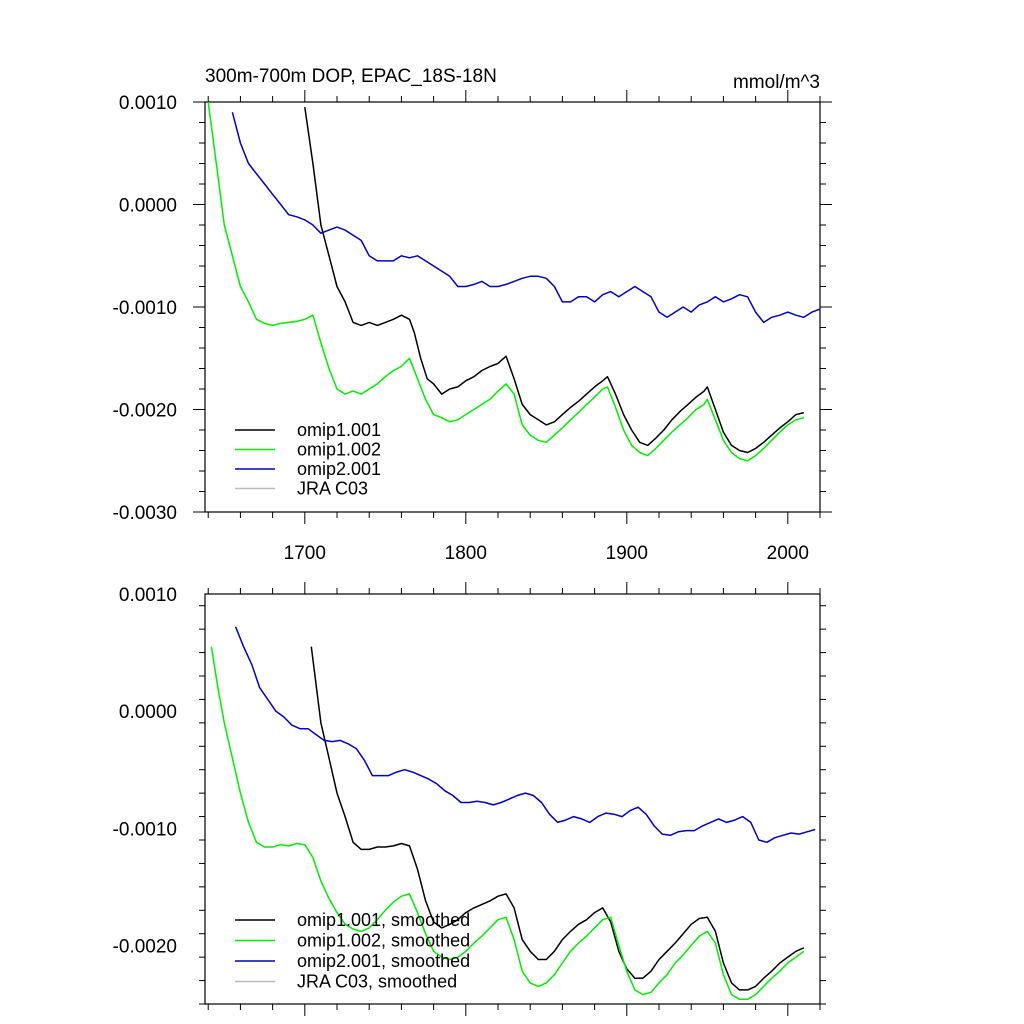 Image resolution: width=1024 pixels, height=1024 pixels. What do you see at coordinates (305, 553) in the screenshot?
I see `x-tick-label: 1700` at bounding box center [305, 553].